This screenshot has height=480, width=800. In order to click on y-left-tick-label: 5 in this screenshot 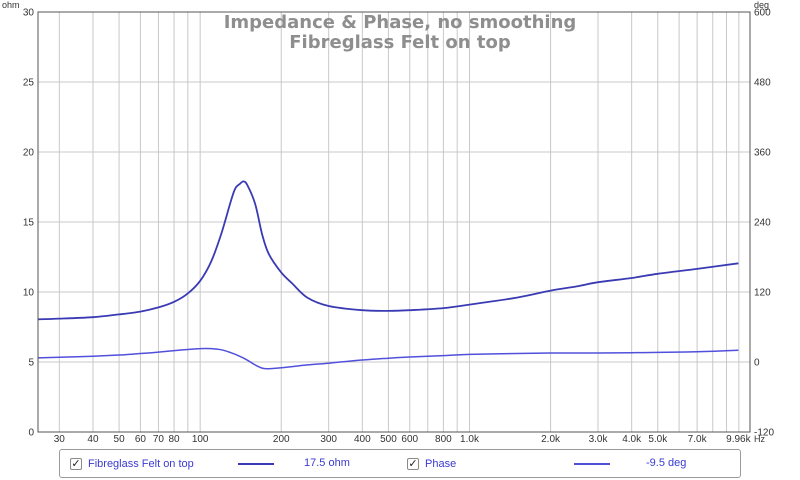, I will do `click(31, 363)`.